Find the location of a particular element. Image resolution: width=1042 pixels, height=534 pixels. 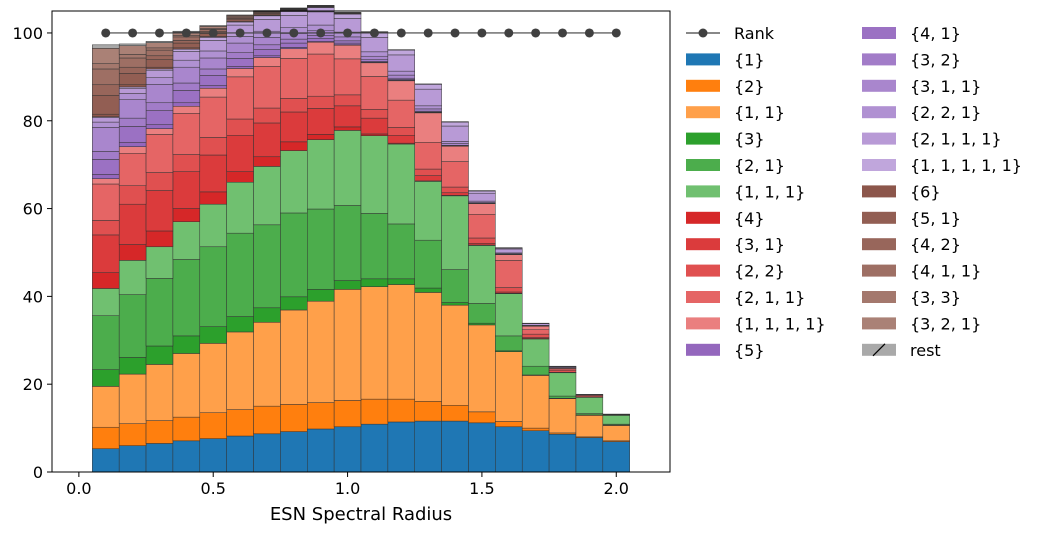

legend-item-2-2: {2, 2} is located at coordinates (735, 271).